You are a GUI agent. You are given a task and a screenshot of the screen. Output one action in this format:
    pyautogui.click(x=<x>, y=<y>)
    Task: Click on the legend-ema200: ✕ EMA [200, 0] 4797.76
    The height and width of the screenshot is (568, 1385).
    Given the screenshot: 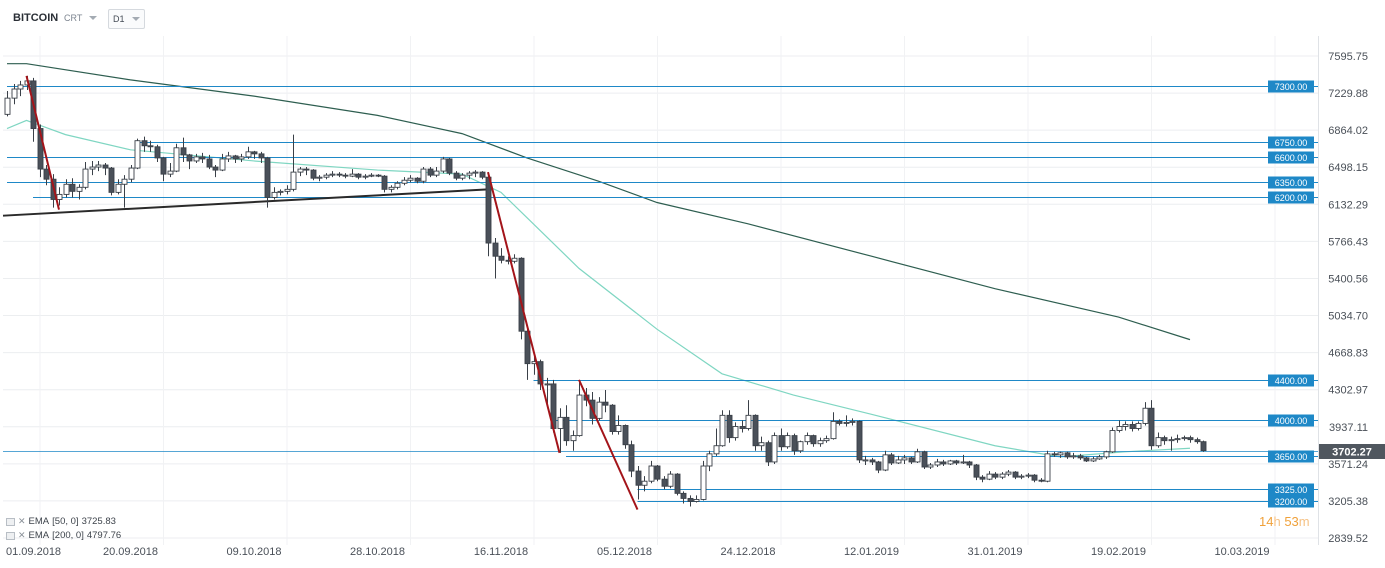 What is the action you would take?
    pyautogui.click(x=63, y=535)
    